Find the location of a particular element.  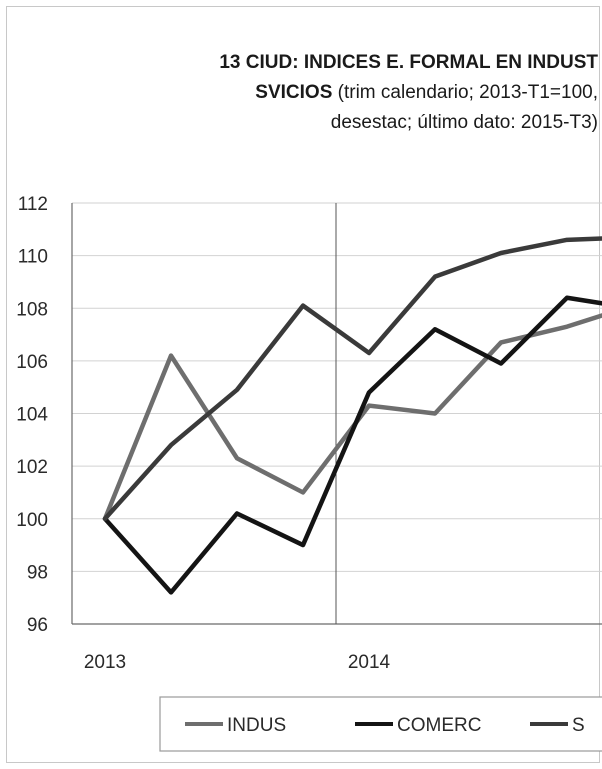

title-line-2: SVICIOS (trim calendario; 2013-T1=100, is located at coordinates (408, 93).